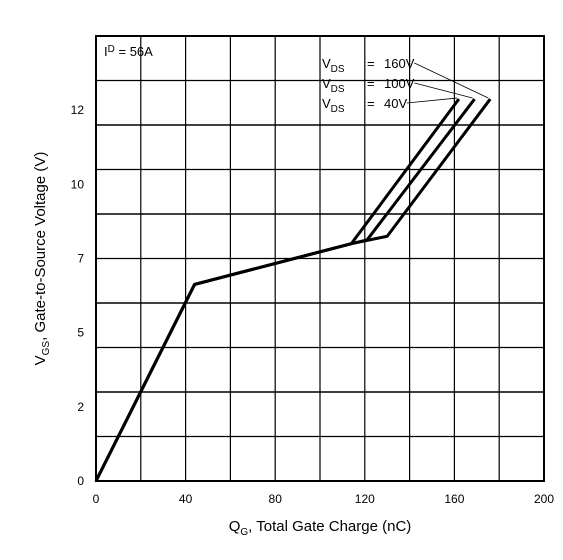  What do you see at coordinates (78, 110) in the screenshot?
I see `y-tick-label: 12` at bounding box center [78, 110].